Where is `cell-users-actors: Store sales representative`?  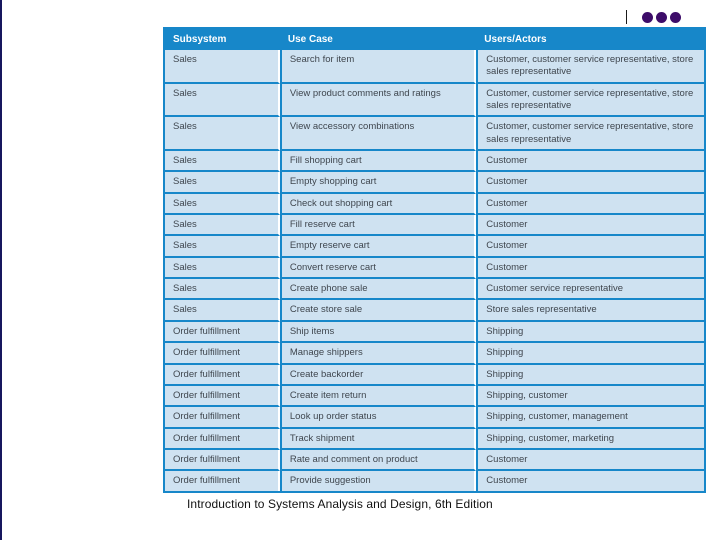
cell-users-actors: Store sales representative is located at coordinates (590, 311).